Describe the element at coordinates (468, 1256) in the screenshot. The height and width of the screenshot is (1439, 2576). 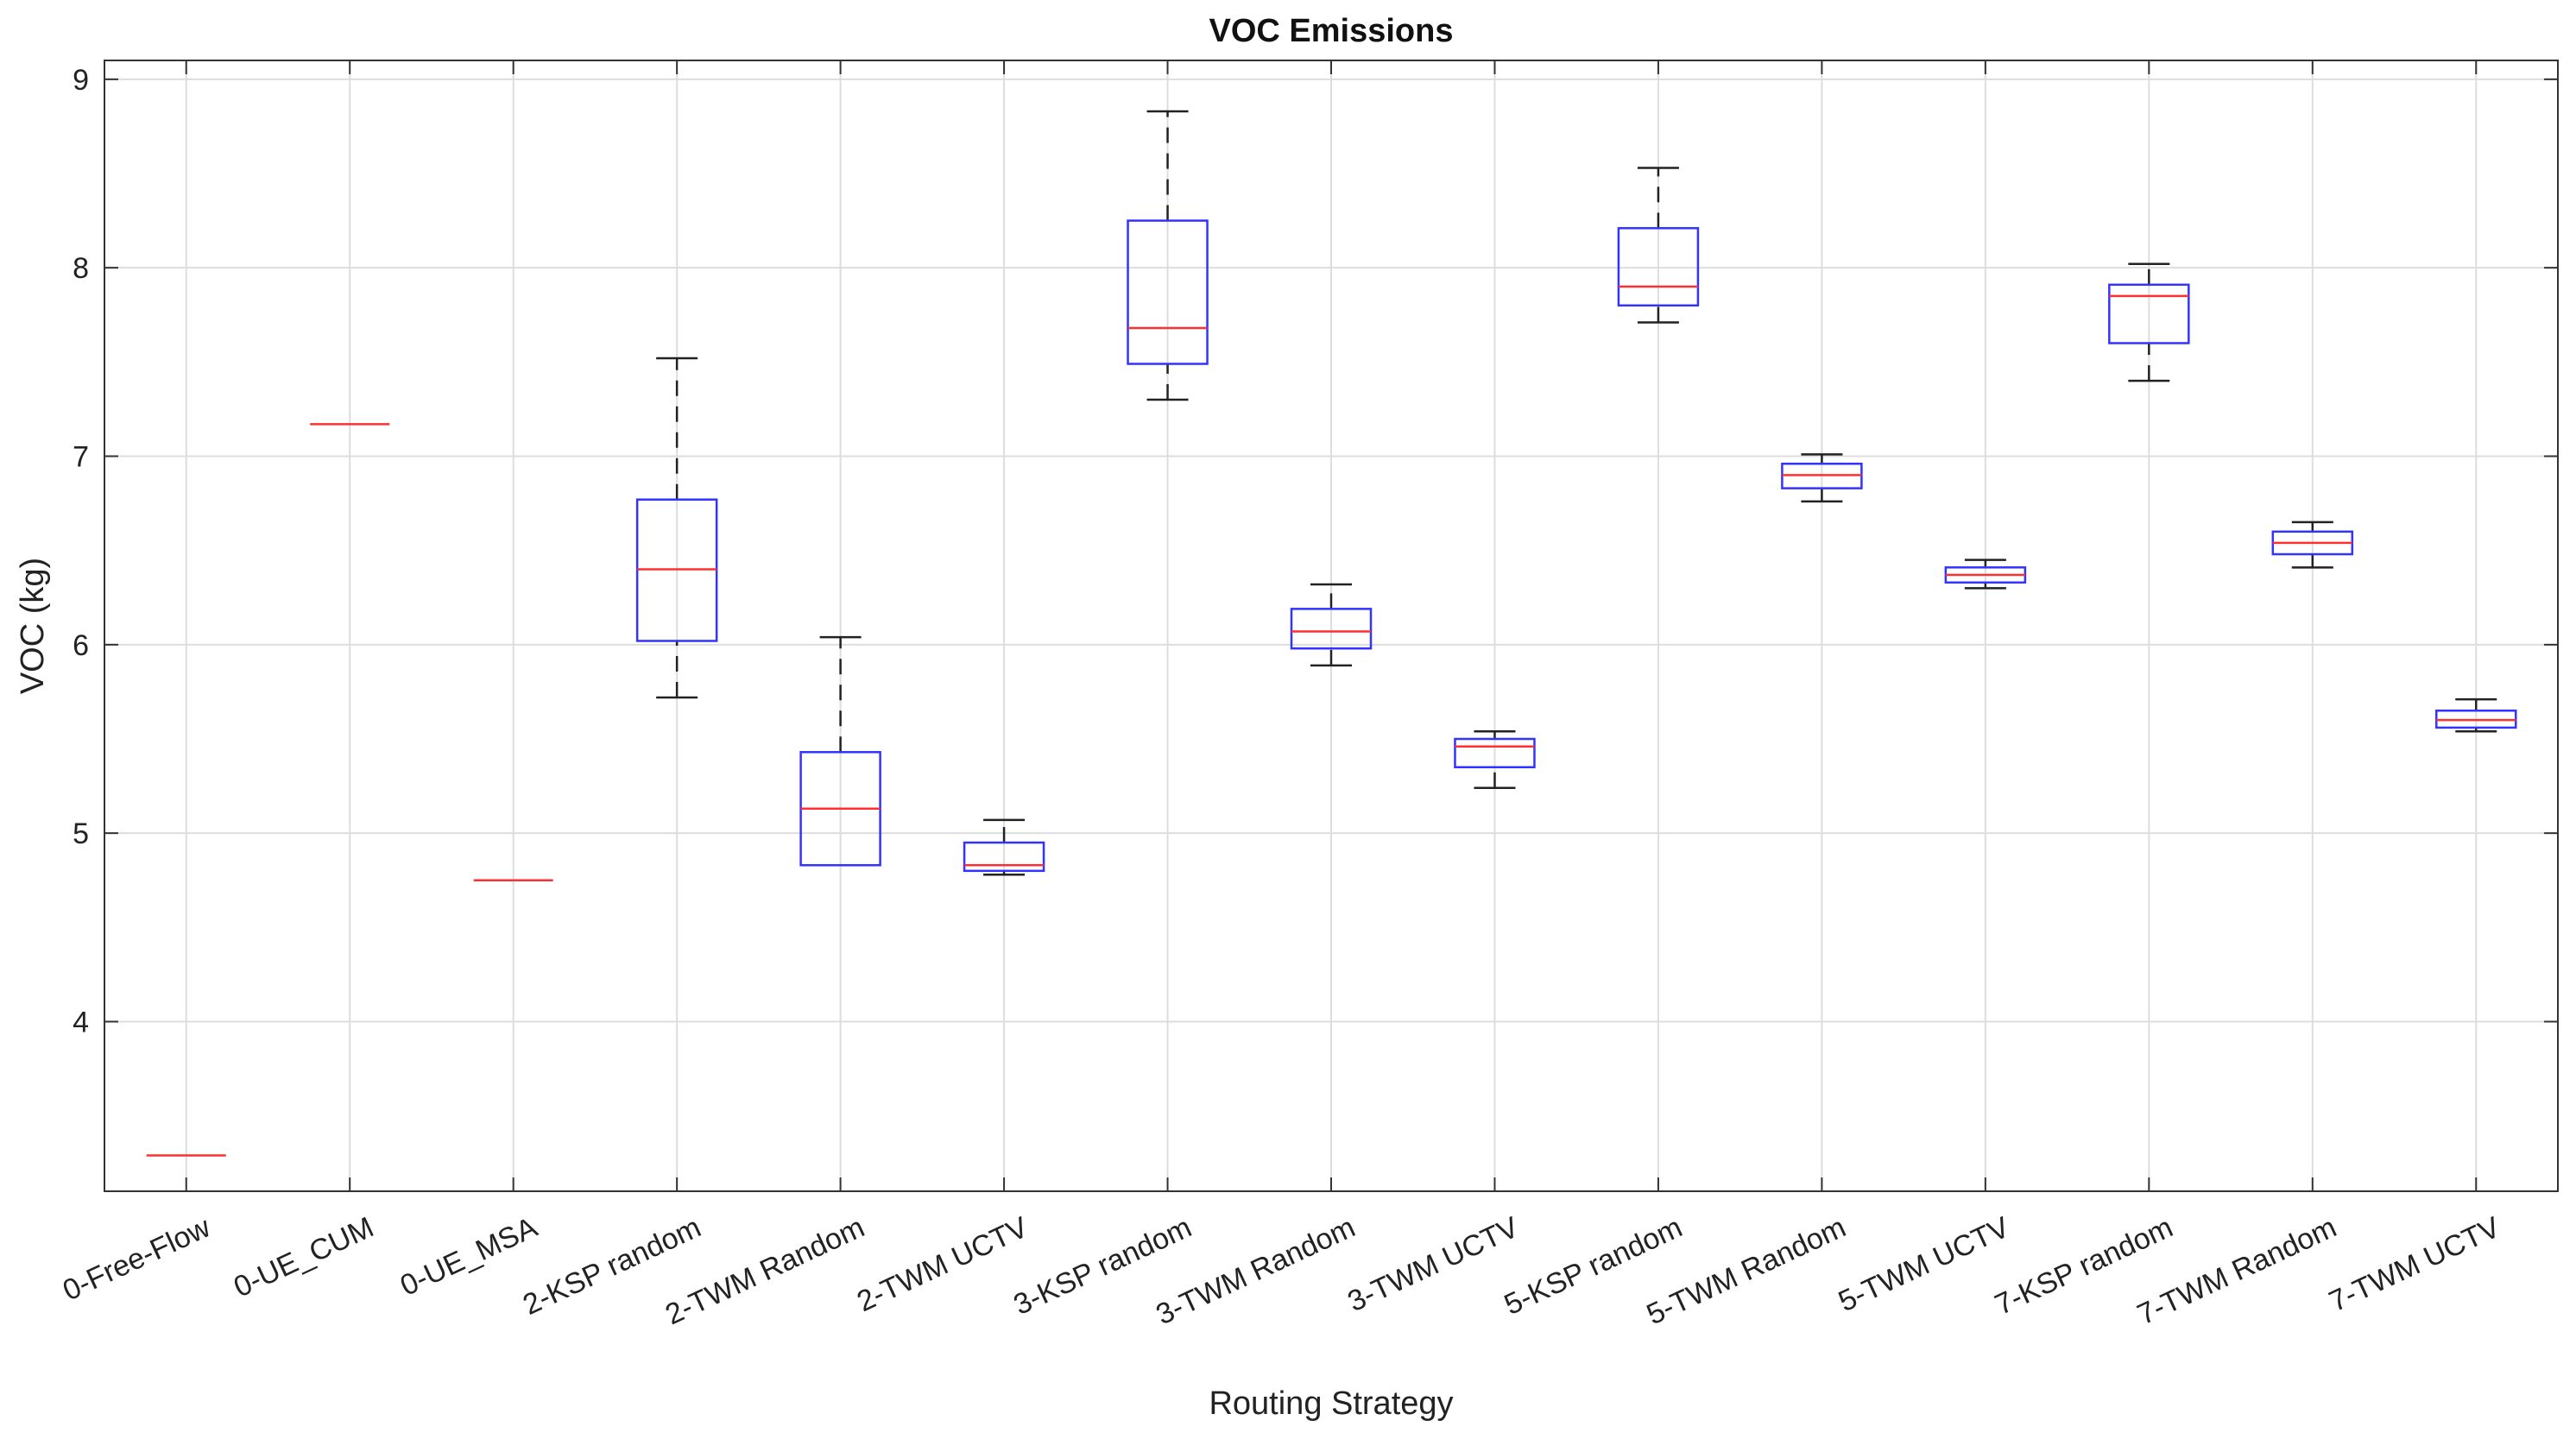
I see `x-tick-label: 0-UE_MSA` at that location.